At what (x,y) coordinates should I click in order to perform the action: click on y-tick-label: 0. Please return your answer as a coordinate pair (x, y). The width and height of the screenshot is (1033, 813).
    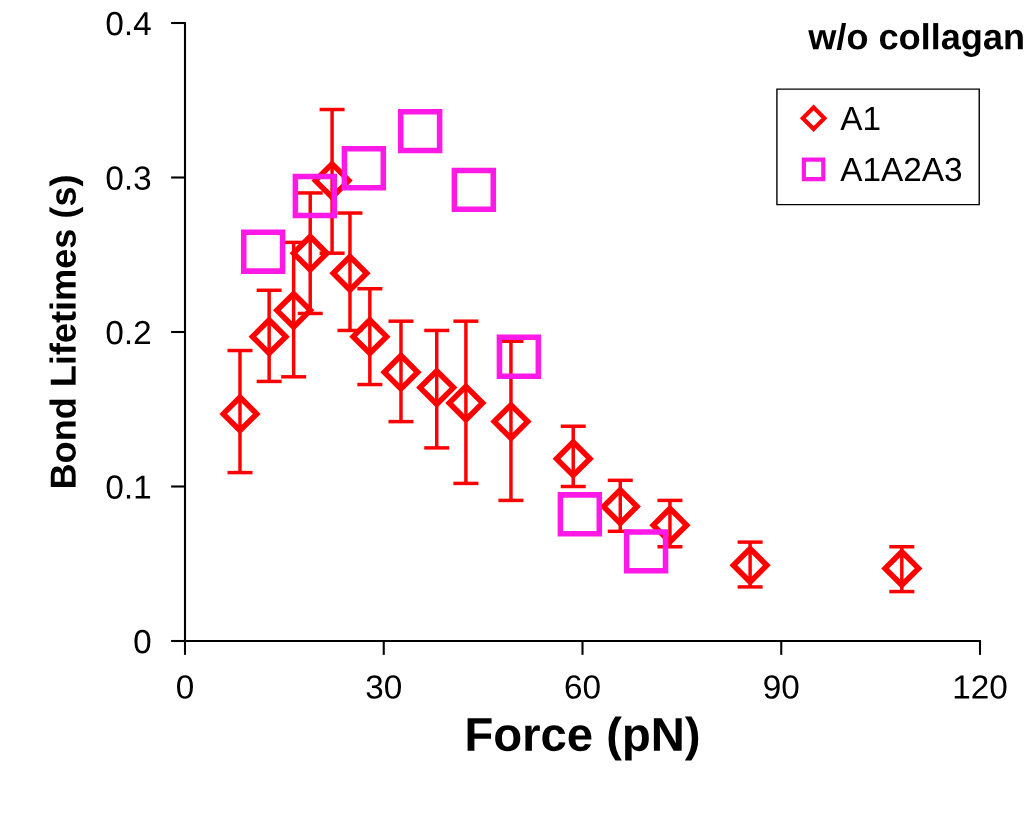
    Looking at the image, I should click on (142, 641).